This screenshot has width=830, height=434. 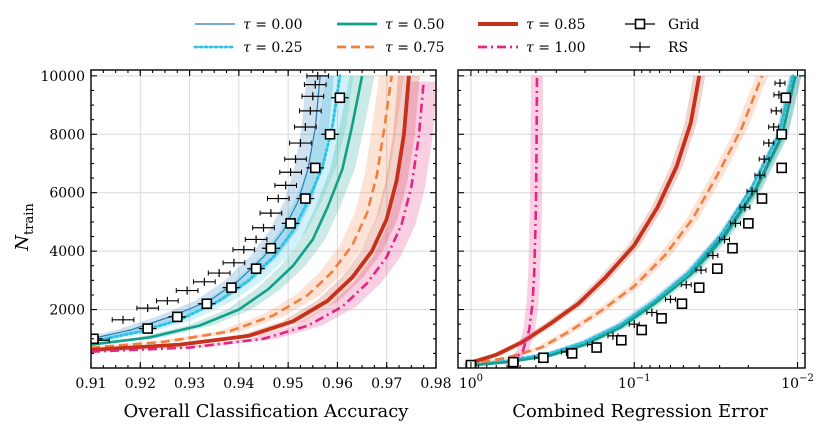 I want to click on legend-label: τ = 0.00, so click(x=273, y=25).